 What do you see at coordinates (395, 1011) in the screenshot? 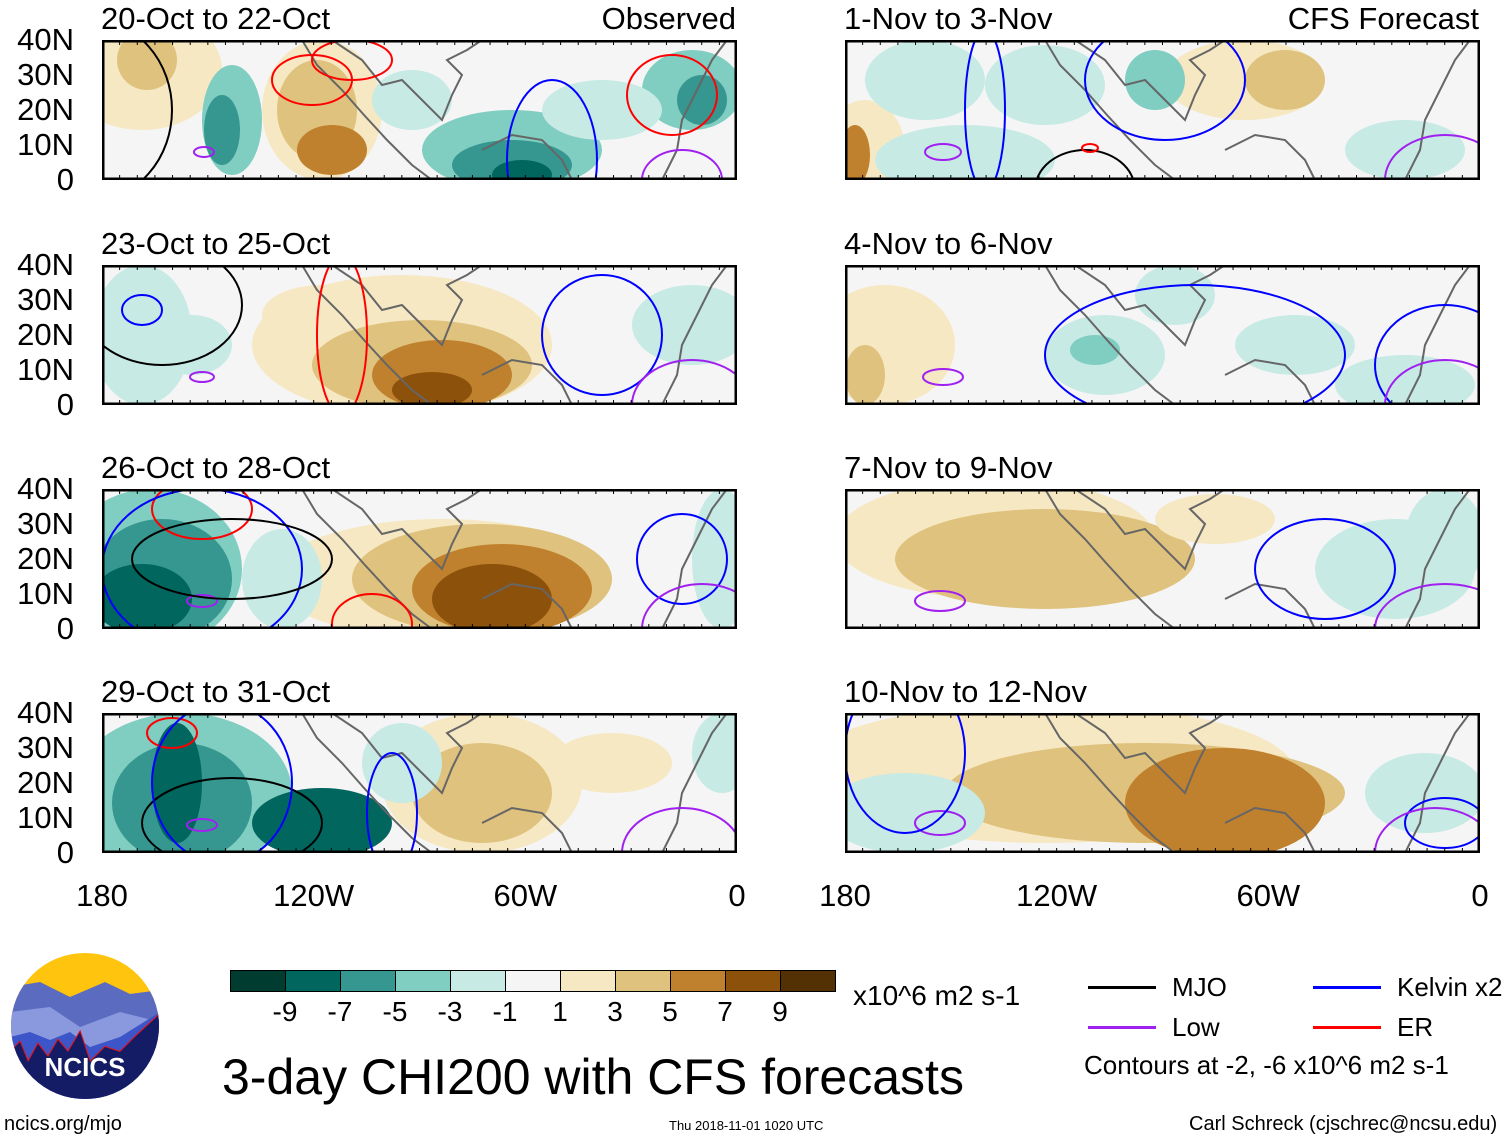
I see `colorbar-tick-label: -5` at bounding box center [395, 1011].